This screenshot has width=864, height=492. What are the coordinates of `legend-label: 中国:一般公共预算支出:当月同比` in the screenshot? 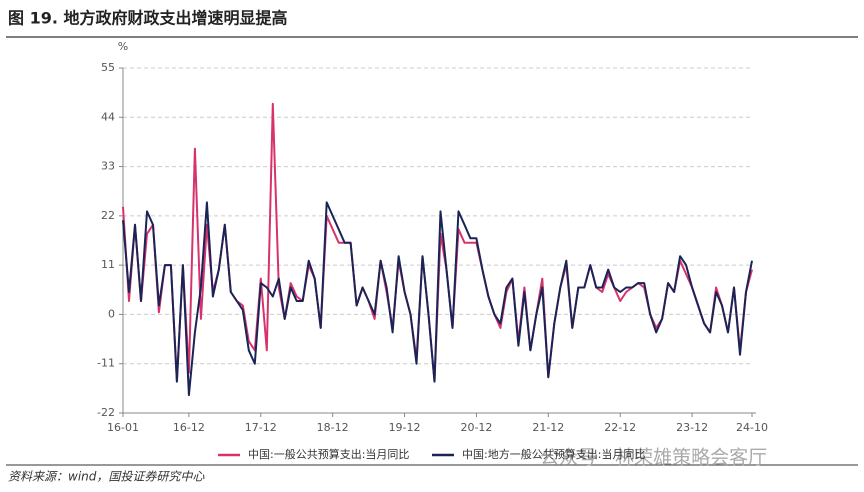 It's located at (328, 454).